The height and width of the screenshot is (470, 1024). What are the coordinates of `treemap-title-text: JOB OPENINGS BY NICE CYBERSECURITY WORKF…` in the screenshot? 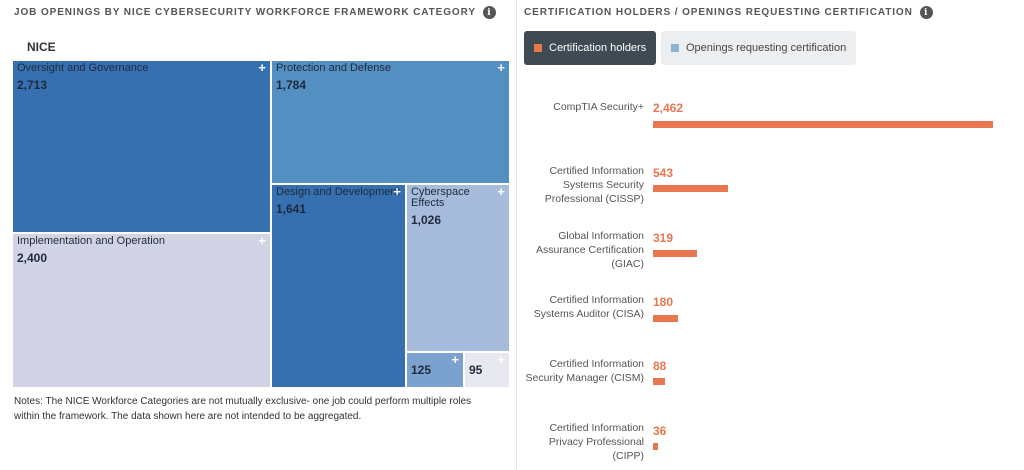 It's located at (245, 12).